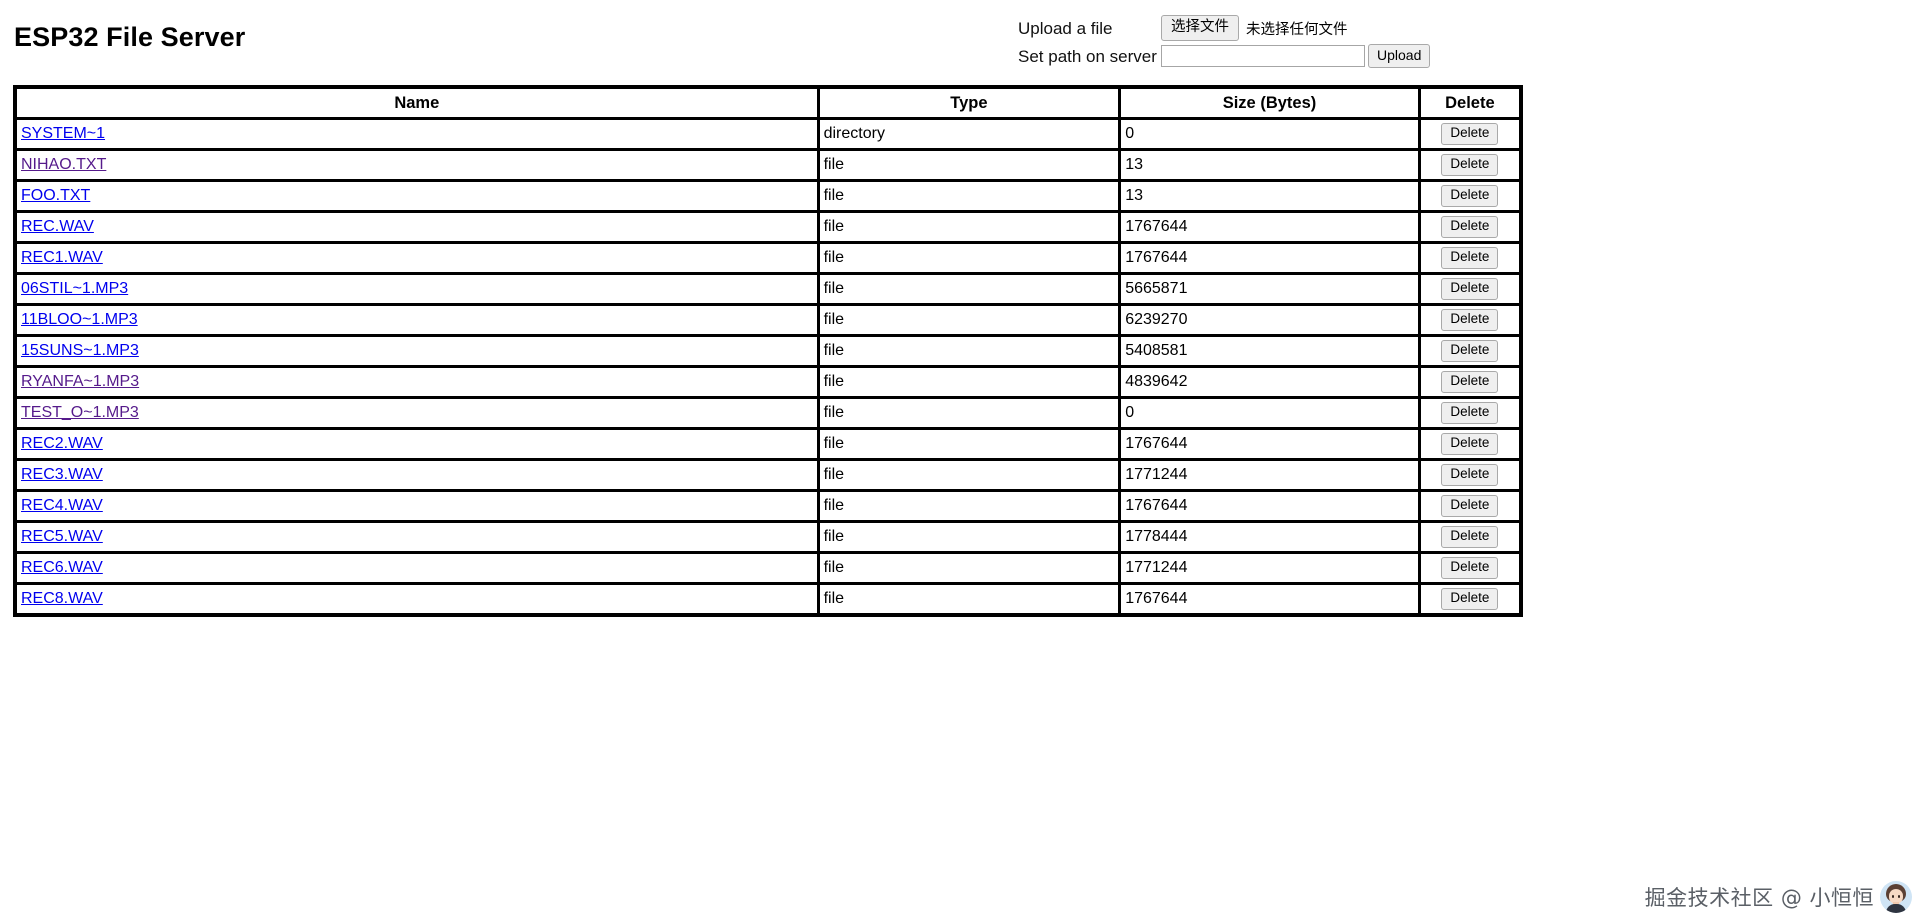 The height and width of the screenshot is (919, 1920). What do you see at coordinates (80, 412) in the screenshot?
I see `file-link: TEST_O~1.MP3` at bounding box center [80, 412].